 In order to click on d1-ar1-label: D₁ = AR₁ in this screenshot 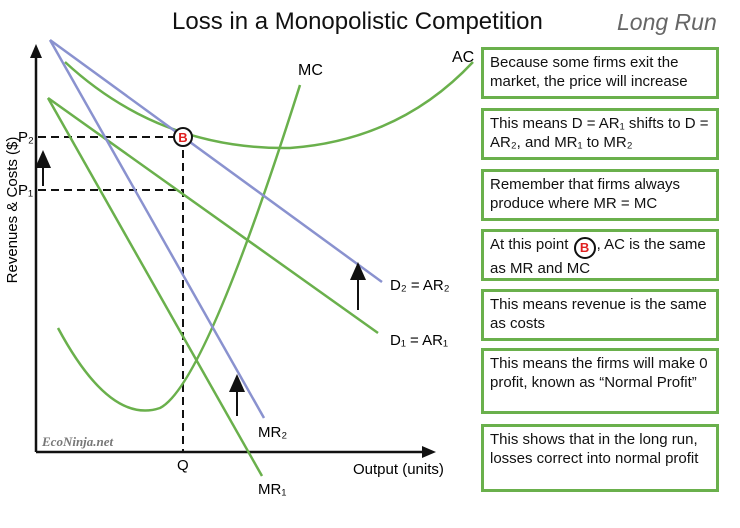, I will do `click(419, 340)`.